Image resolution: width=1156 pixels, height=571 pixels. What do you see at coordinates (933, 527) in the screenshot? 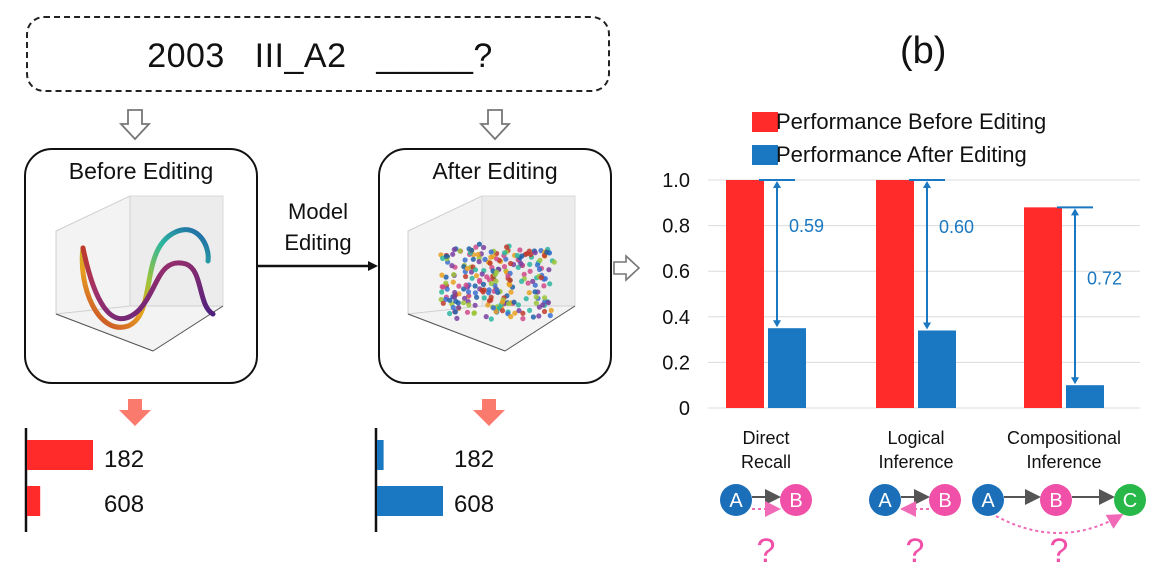
I see `relation-diagrams: A B? A B? A B C?` at bounding box center [933, 527].